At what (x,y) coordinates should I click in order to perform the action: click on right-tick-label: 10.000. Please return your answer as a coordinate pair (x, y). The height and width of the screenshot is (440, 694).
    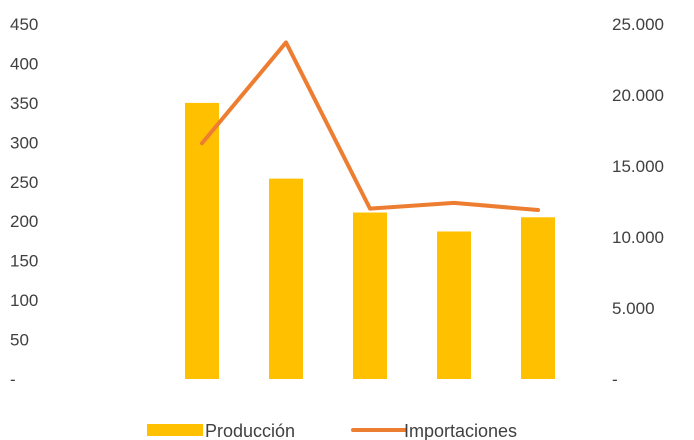
    Looking at the image, I should click on (638, 237).